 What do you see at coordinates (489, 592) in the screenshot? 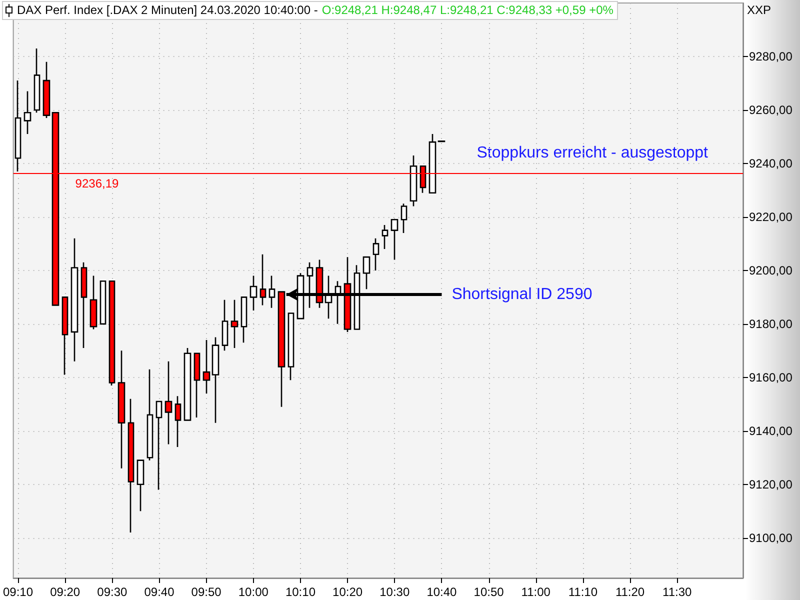
I see `x-tick-label: 10:50` at bounding box center [489, 592].